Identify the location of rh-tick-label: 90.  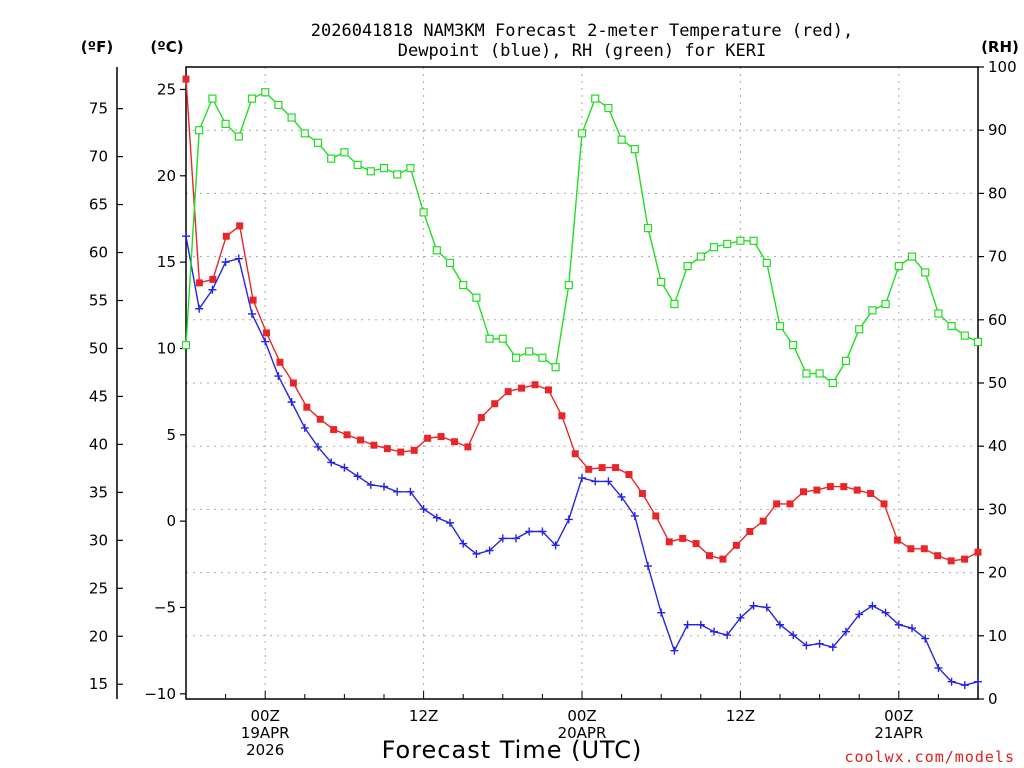
(997, 130).